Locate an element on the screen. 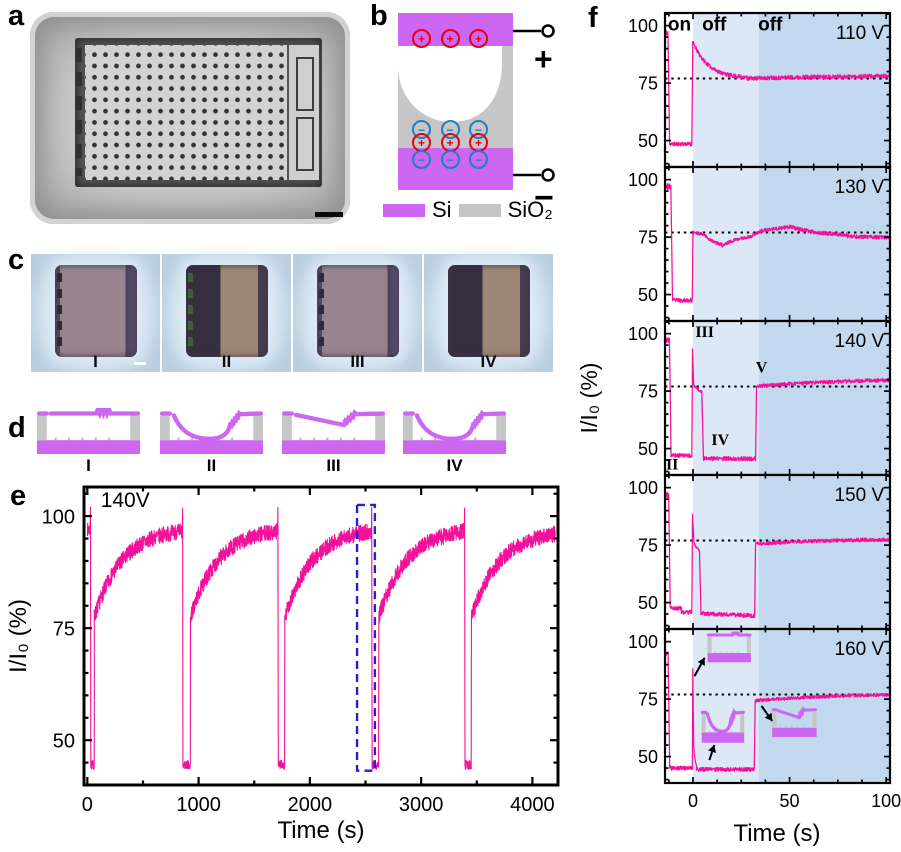 The width and height of the screenshot is (901, 852). panel-label-a: a is located at coordinates (16, 16).